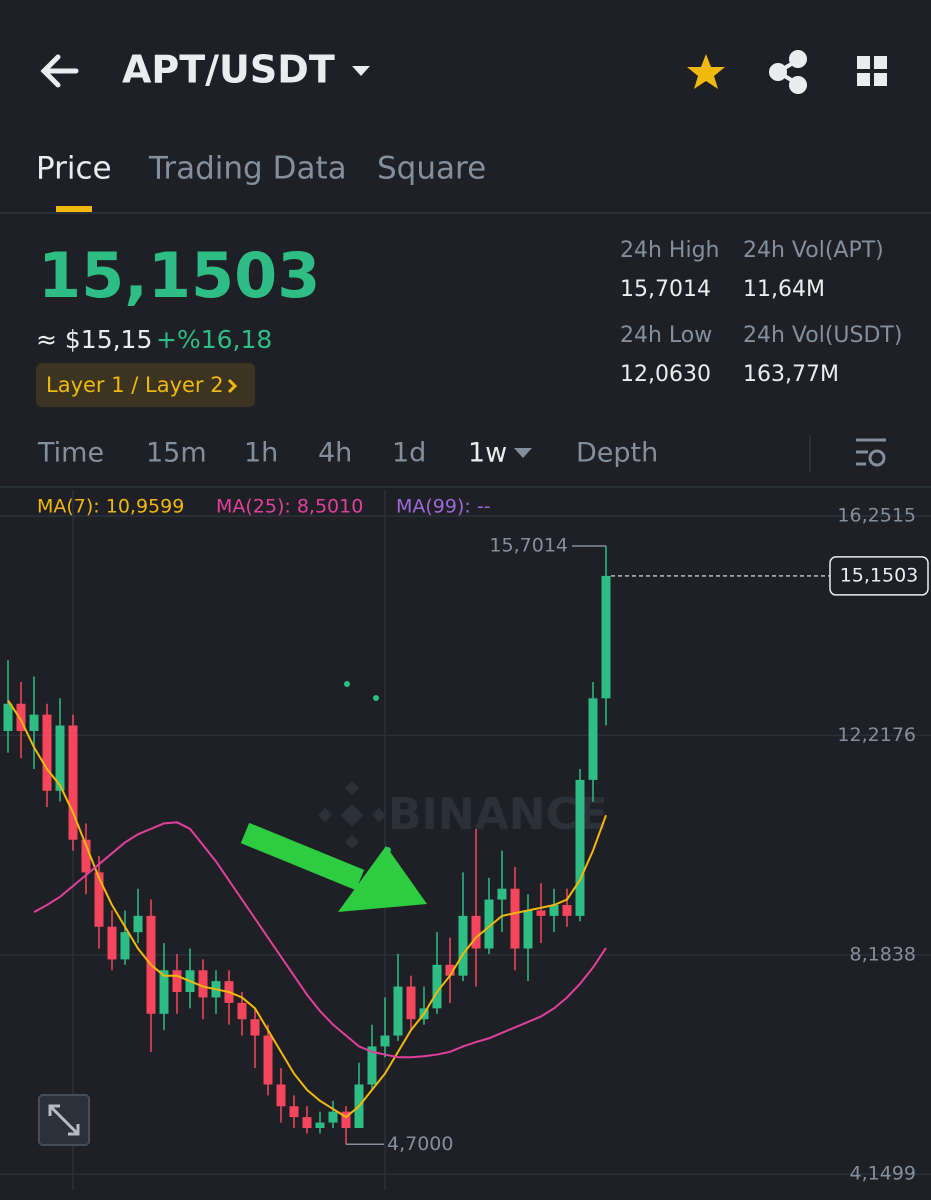 This screenshot has width=931, height=1200. What do you see at coordinates (94, 339) in the screenshot?
I see `fiat-price: ≈ $15,15` at bounding box center [94, 339].